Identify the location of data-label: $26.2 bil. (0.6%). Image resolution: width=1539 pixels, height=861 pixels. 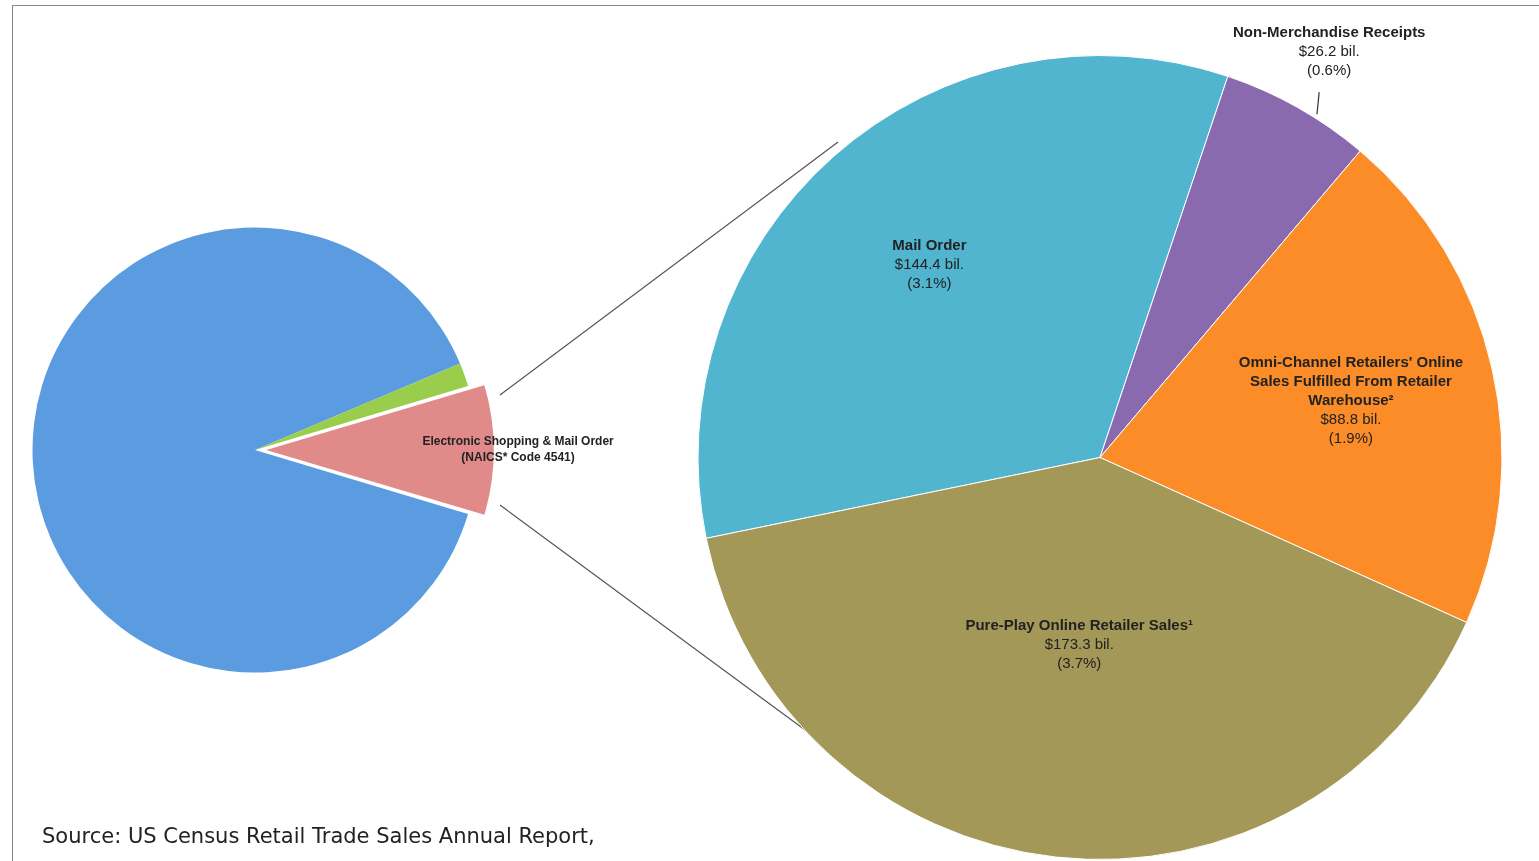
(1329, 59).